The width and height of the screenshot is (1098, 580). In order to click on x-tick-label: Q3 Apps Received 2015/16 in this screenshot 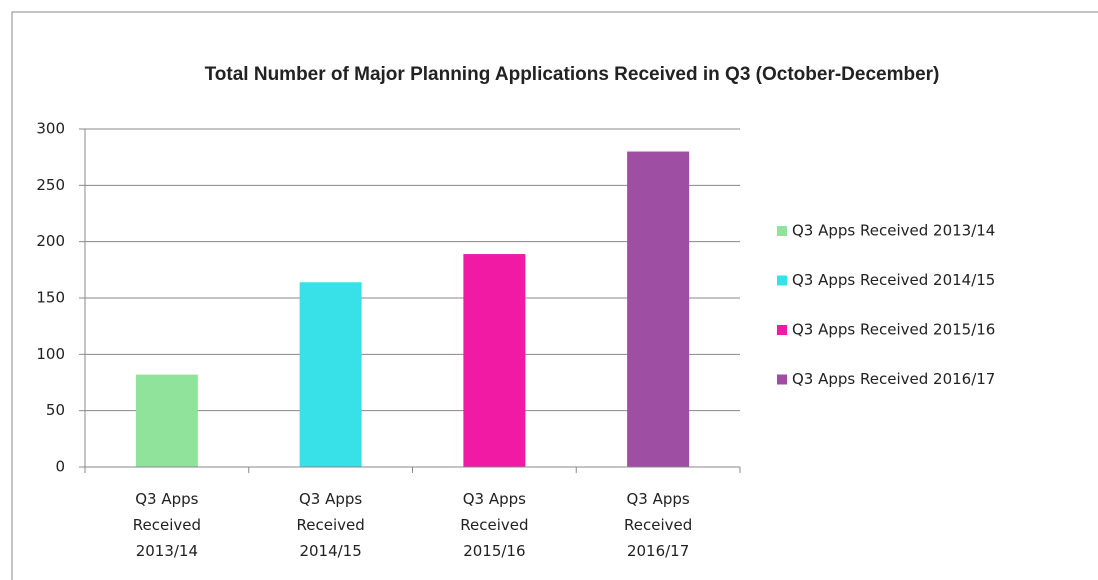, I will do `click(494, 525)`.